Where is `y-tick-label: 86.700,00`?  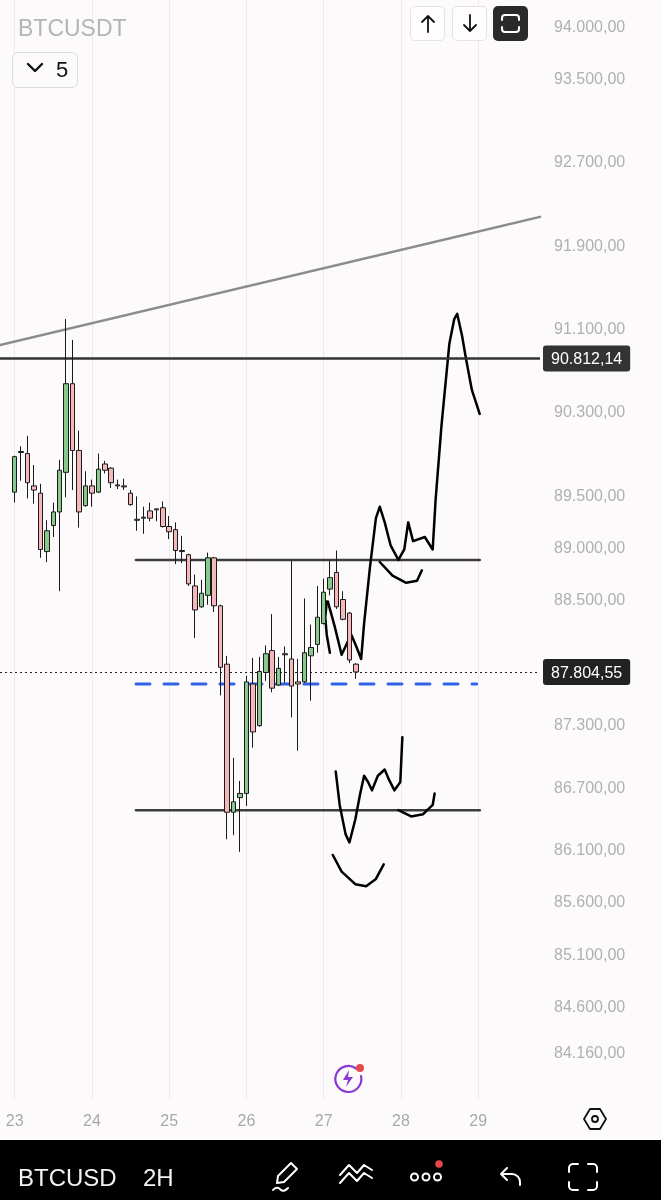 y-tick-label: 86.700,00 is located at coordinates (590, 787).